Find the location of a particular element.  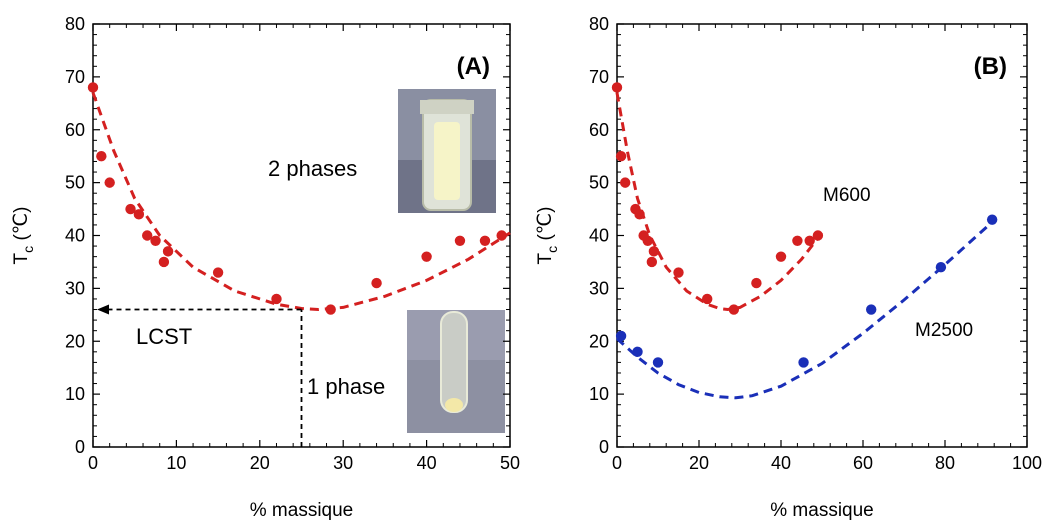

series-label-m600: M600 is located at coordinates (847, 195).